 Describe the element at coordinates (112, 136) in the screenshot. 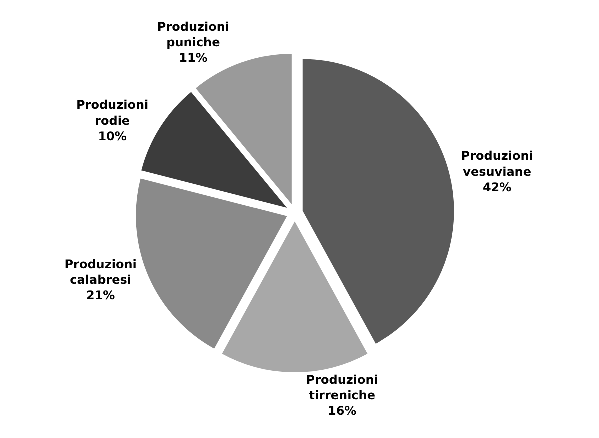

I see `data-label: 10%` at that location.